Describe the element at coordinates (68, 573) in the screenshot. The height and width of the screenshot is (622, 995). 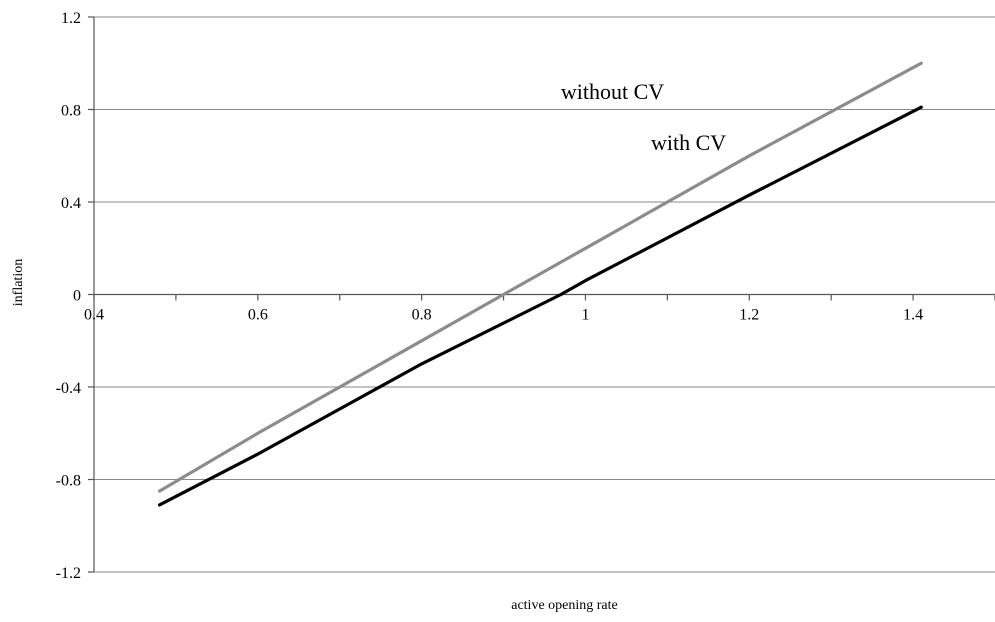
I see `y-tick-label-0: -1.2` at that location.